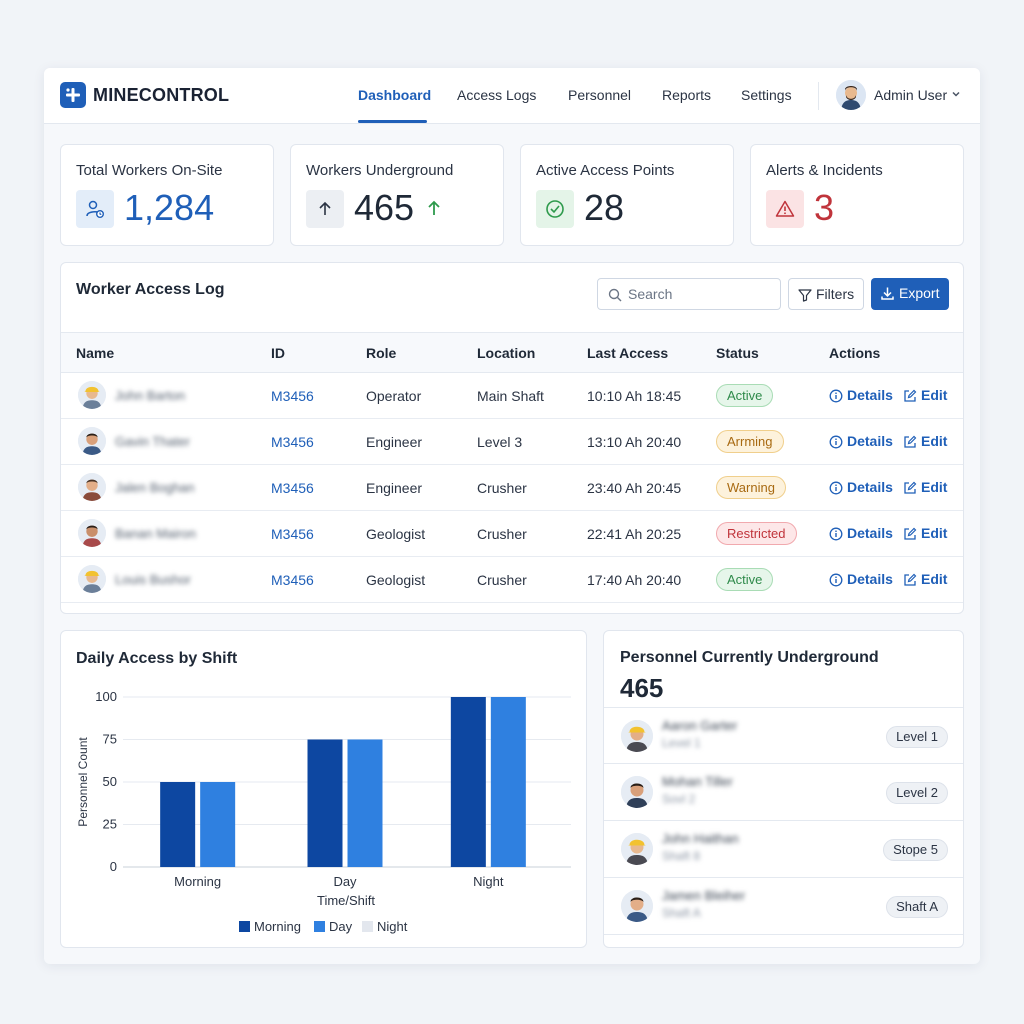  What do you see at coordinates (110, 781) in the screenshot?
I see `y-tick-label: 50` at bounding box center [110, 781].